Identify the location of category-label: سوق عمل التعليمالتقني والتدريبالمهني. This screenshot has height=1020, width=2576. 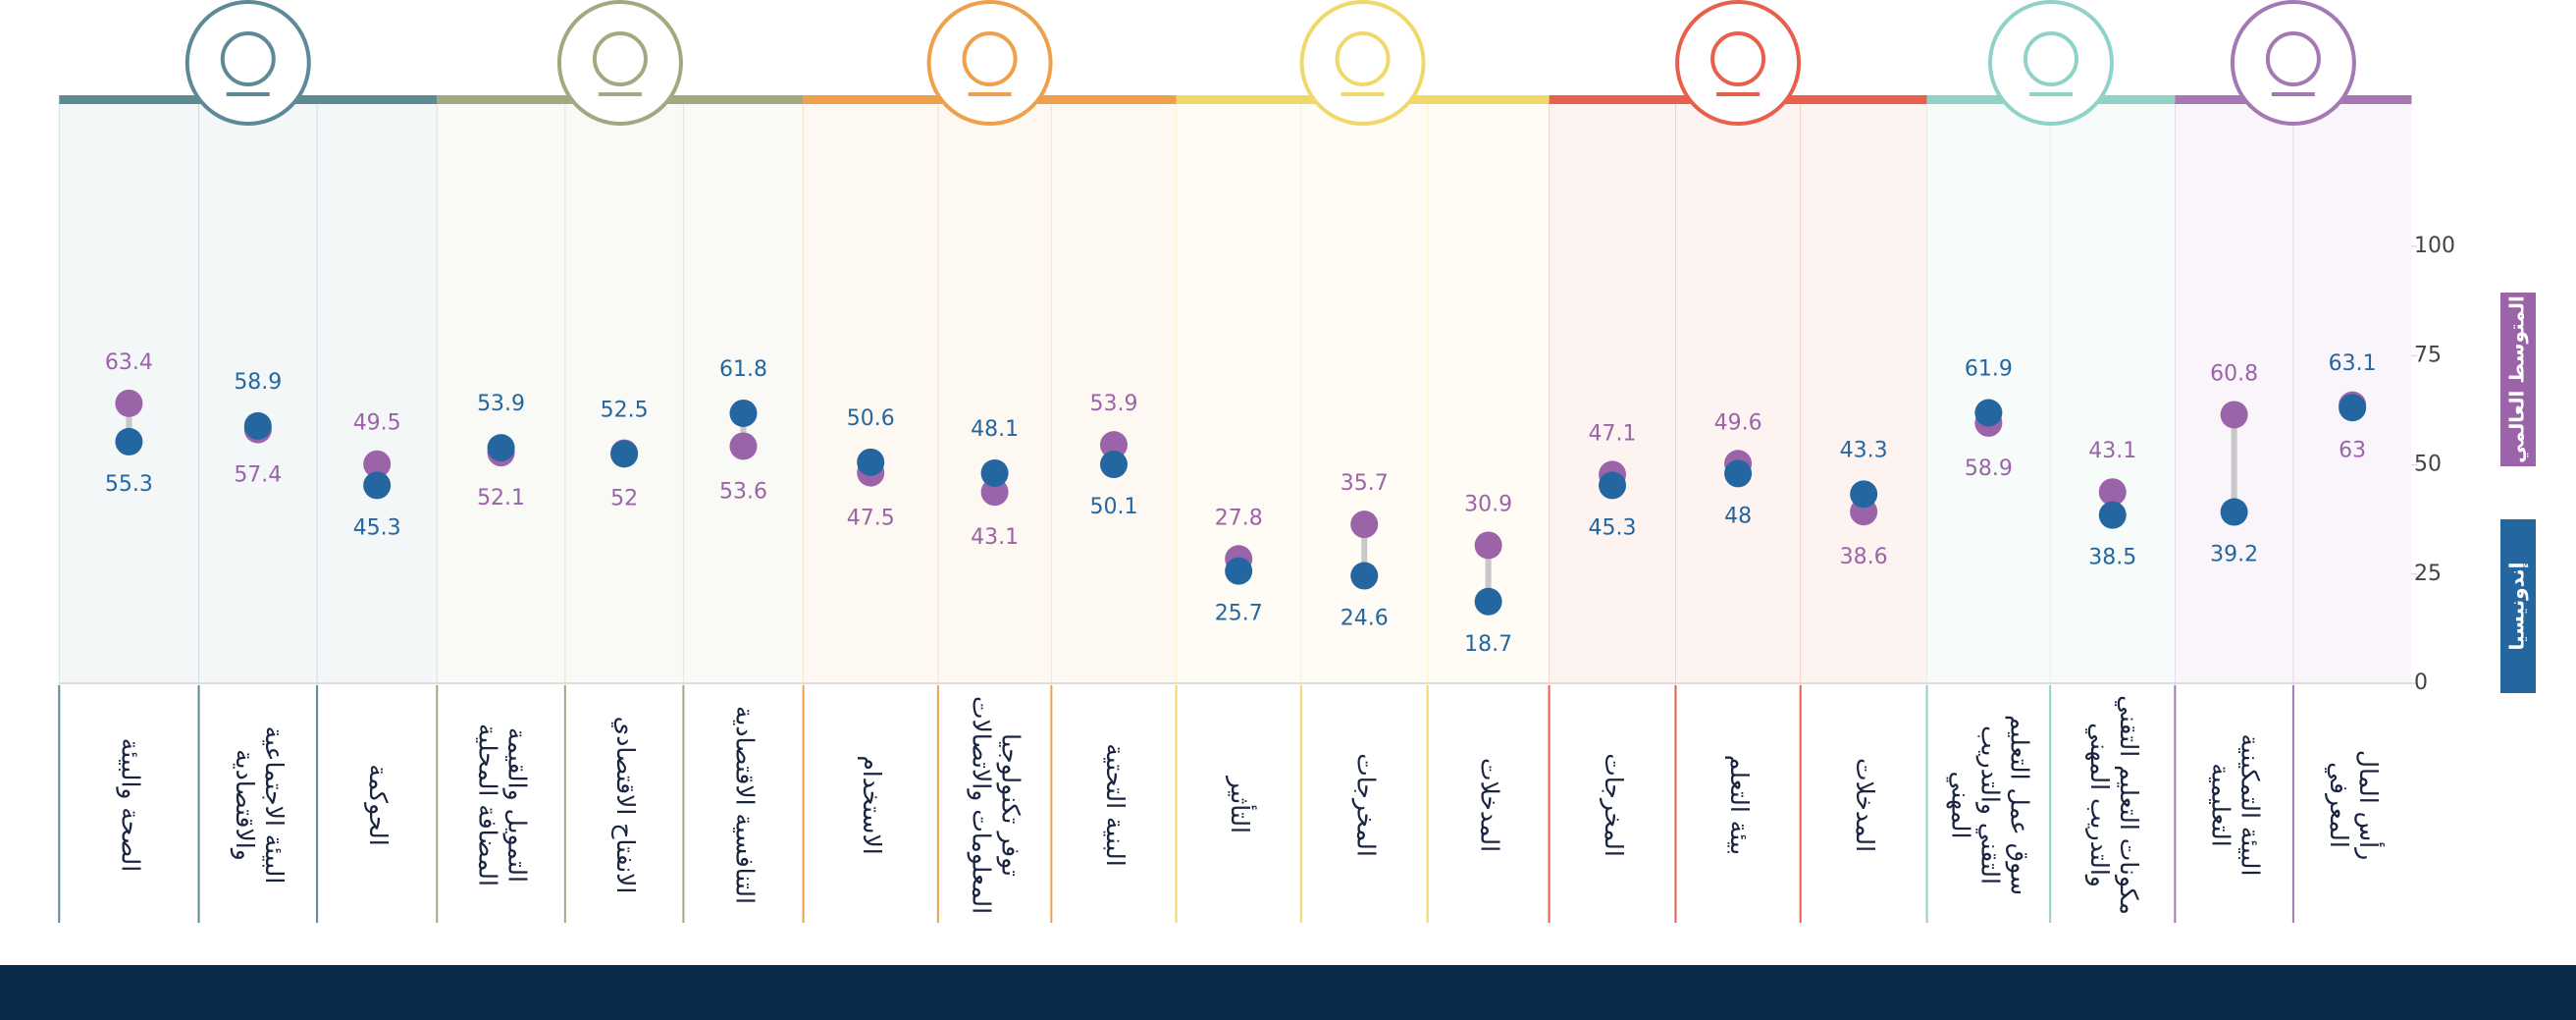
(1989, 805).